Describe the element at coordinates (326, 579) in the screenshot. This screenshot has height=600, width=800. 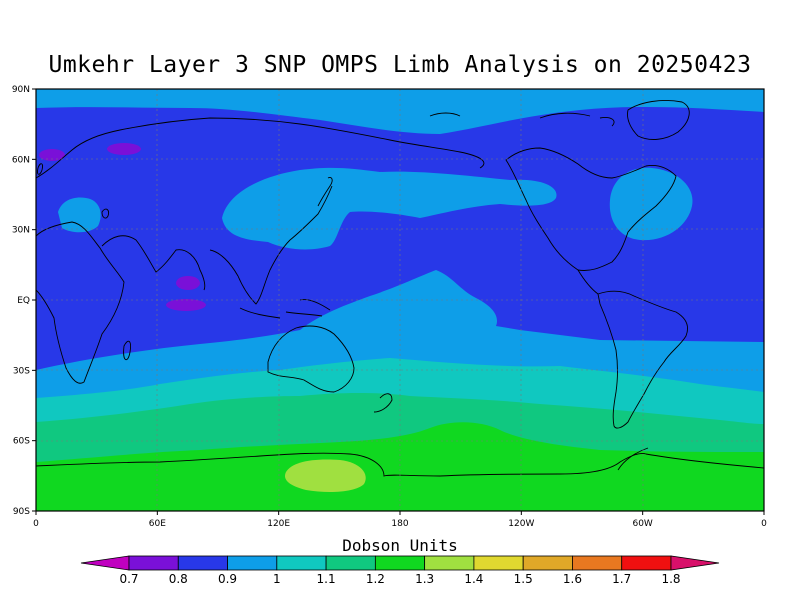
I see `colorbar-label: 1.1` at that location.